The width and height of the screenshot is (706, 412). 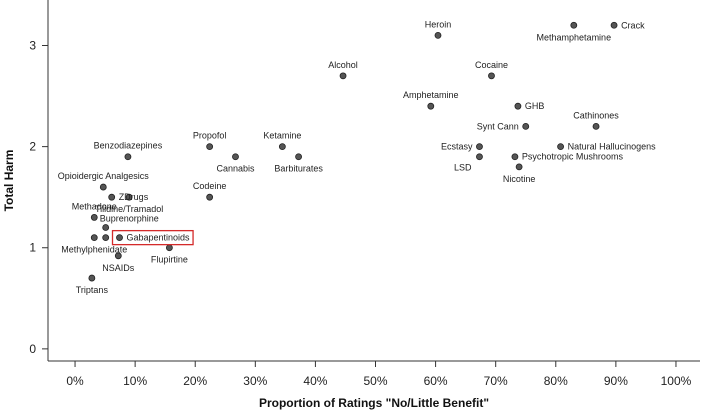 What do you see at coordinates (32, 349) in the screenshot?
I see `y-tick-label: 0` at bounding box center [32, 349].